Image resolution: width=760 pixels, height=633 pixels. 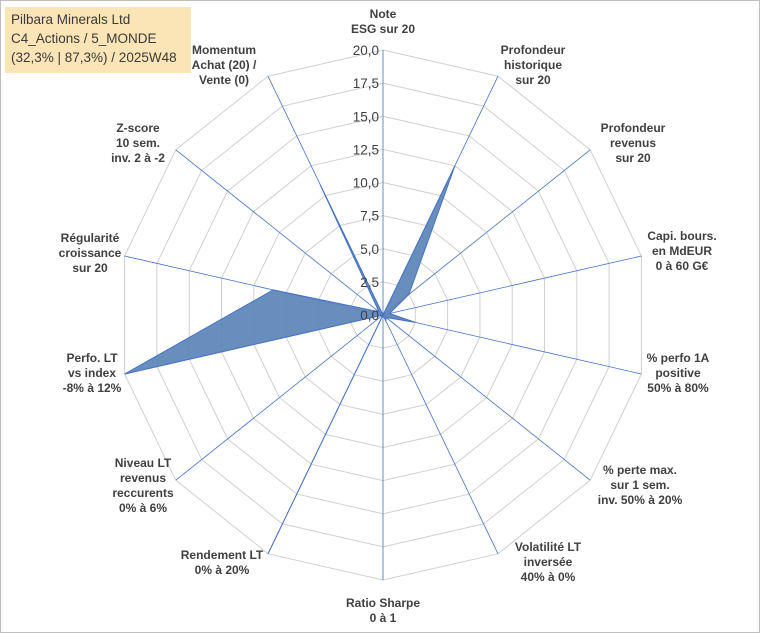 I want to click on axis-label: Rendement LT 0% à 20%, so click(x=222, y=562).